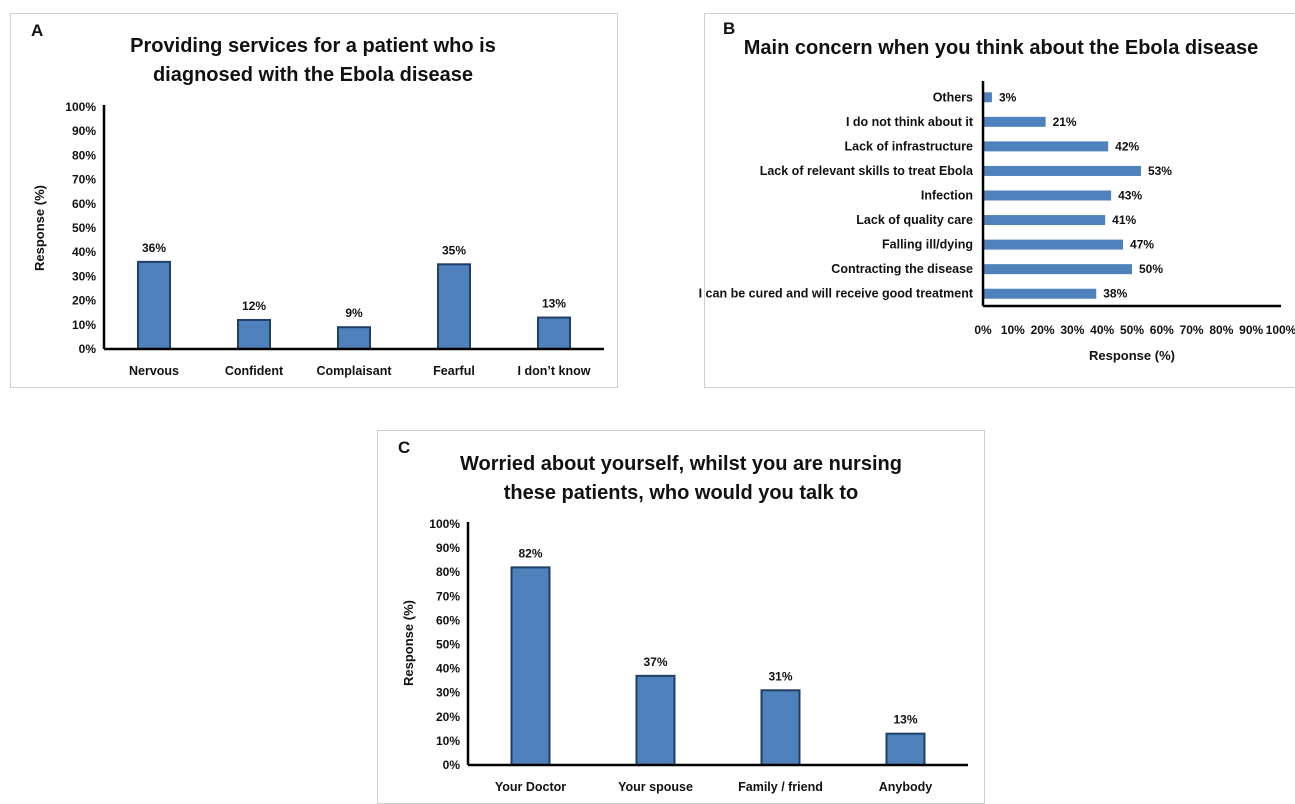 This screenshot has width=1295, height=804. I want to click on chart-c-category-label: Your Doctor, so click(530, 787).